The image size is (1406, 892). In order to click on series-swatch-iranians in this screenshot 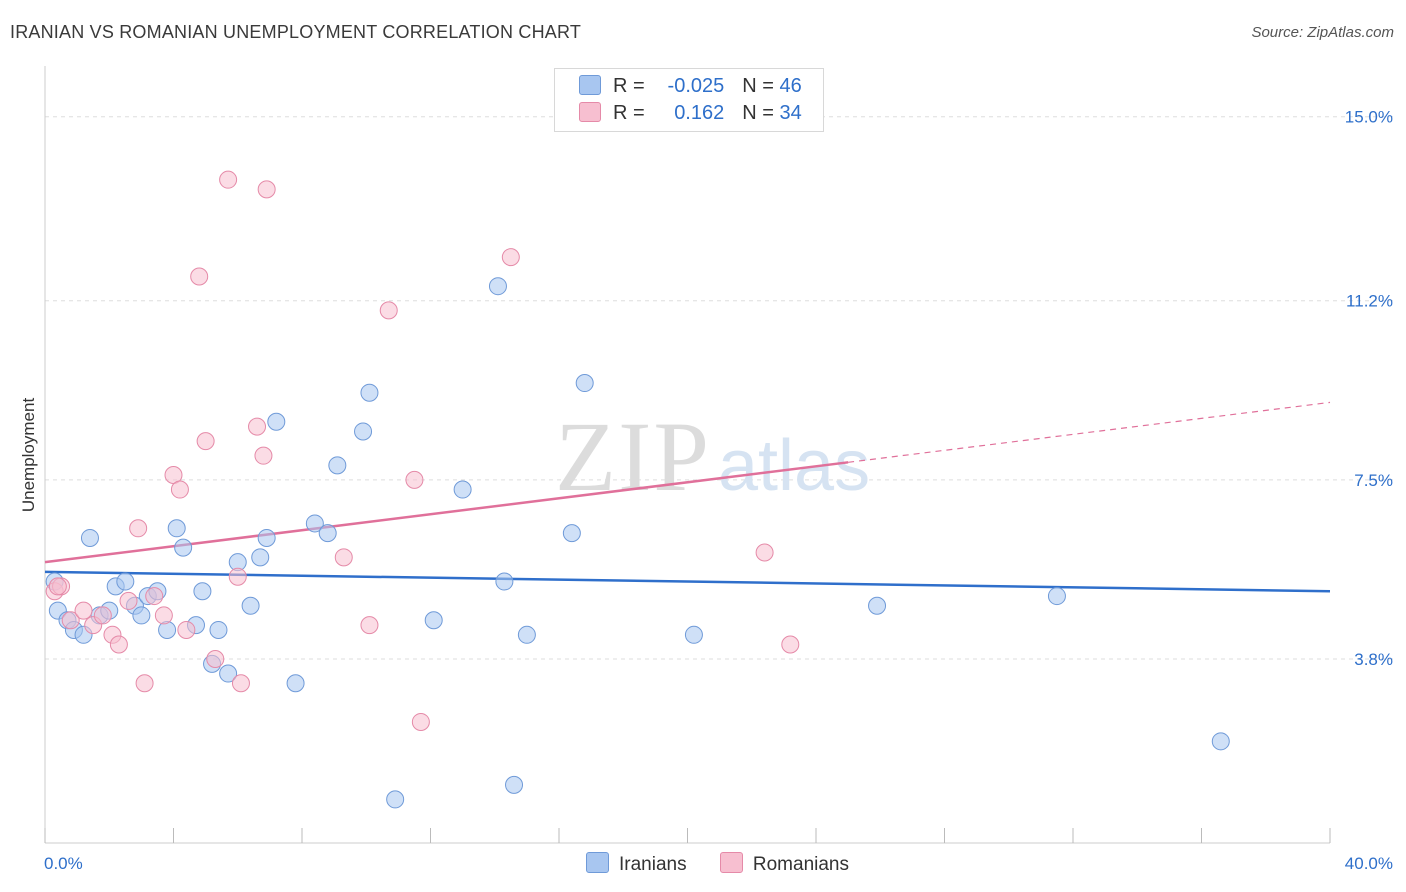, I will do `click(597, 862)`.